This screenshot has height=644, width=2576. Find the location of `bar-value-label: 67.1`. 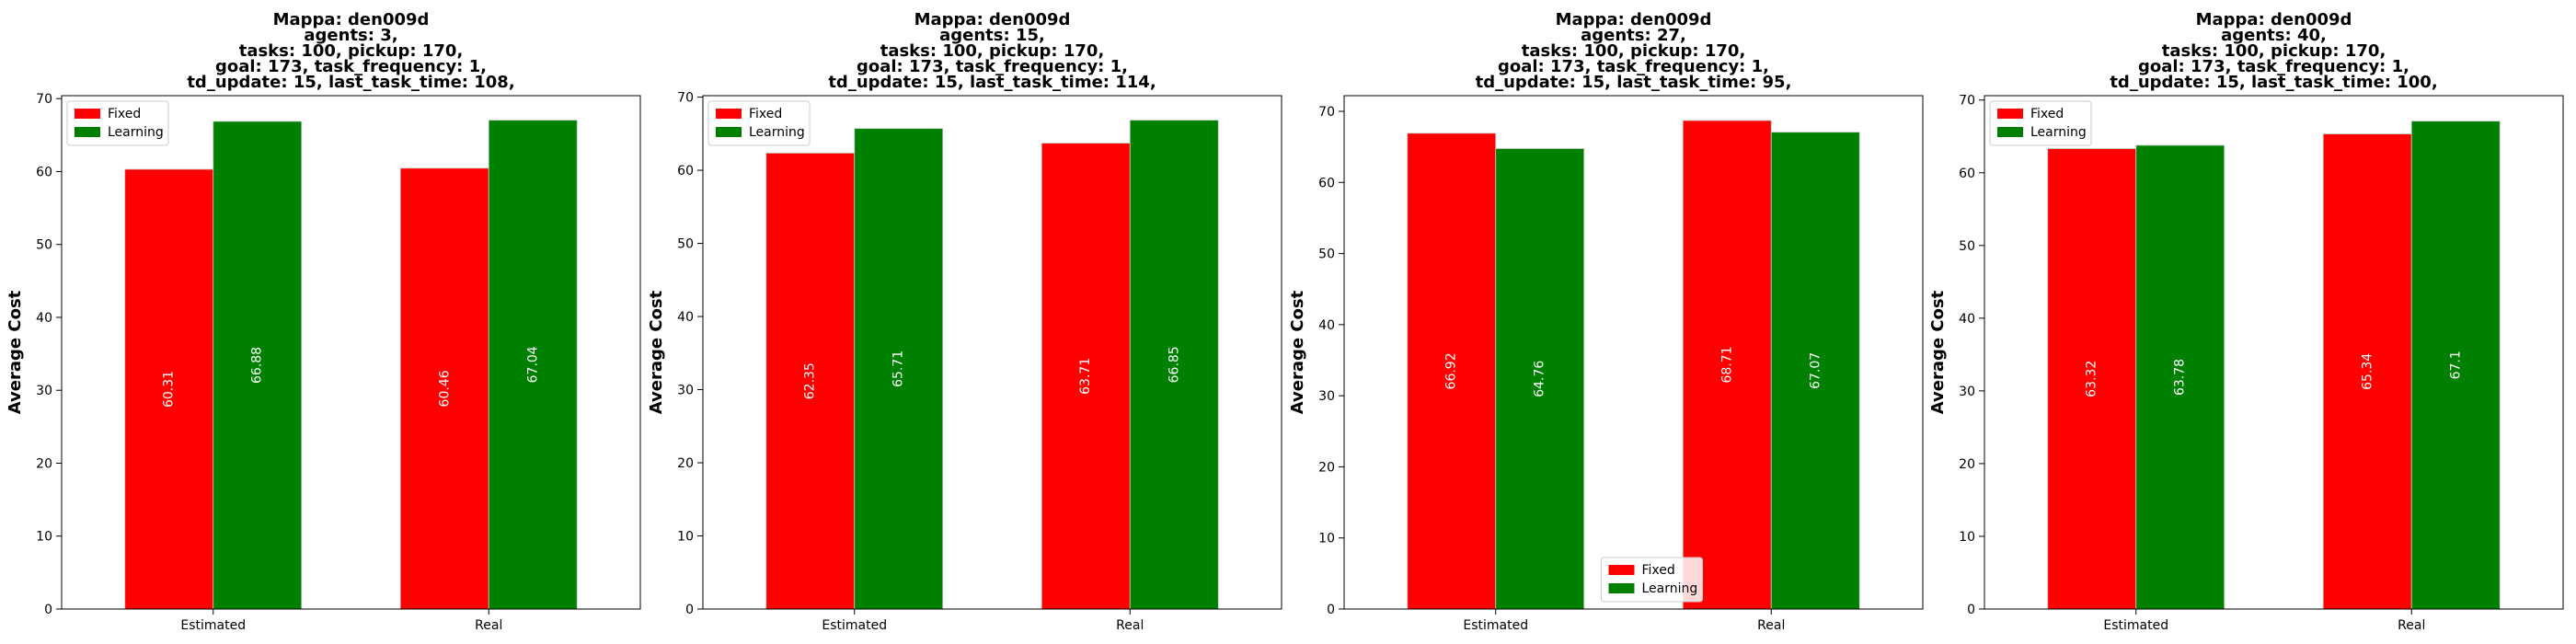

bar-value-label: 67.1 is located at coordinates (2455, 365).